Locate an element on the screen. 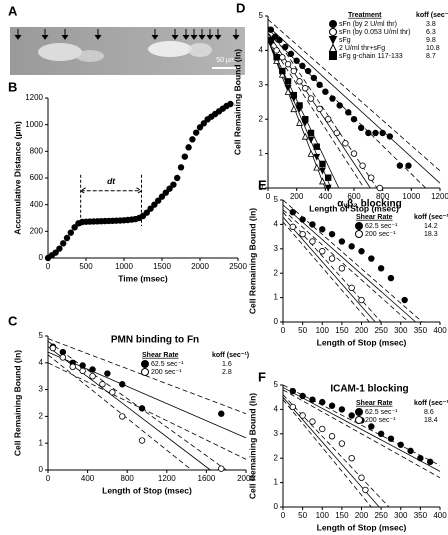 The width and height of the screenshot is (448, 535). x-tick-label: 1000 is located at coordinates (411, 196).